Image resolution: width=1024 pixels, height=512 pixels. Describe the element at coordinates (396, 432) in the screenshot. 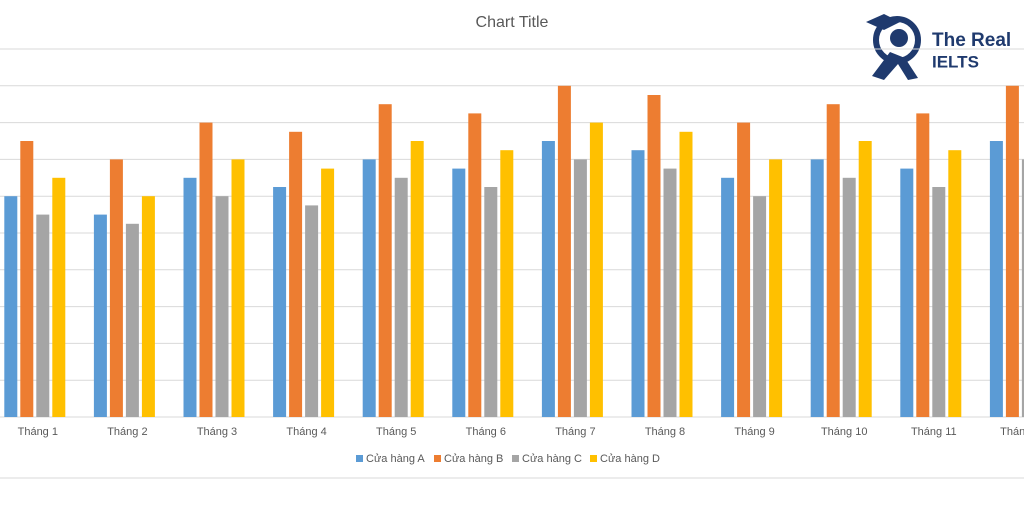

I see `x-tick-label: Tháng 5` at that location.